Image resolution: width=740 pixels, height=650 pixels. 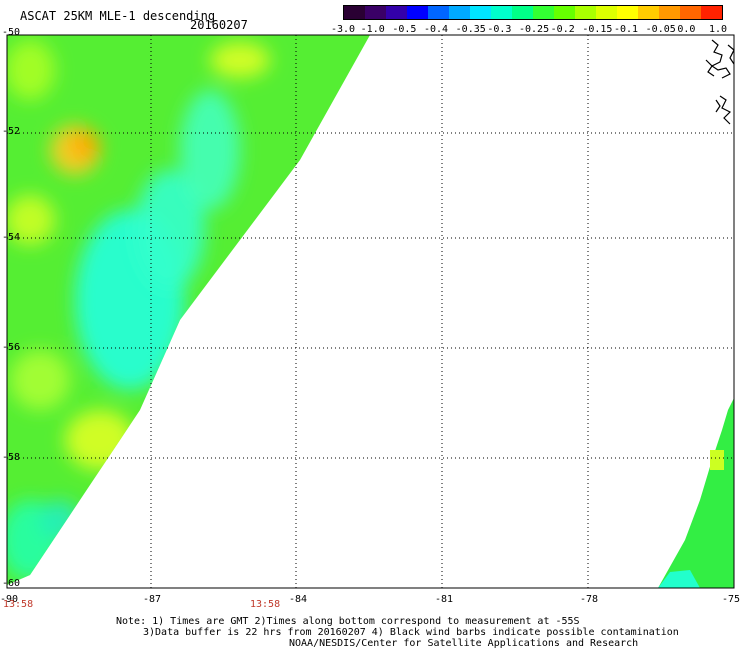 I want to click on colorbar-tick-label: -0.1, so click(x=626, y=29).